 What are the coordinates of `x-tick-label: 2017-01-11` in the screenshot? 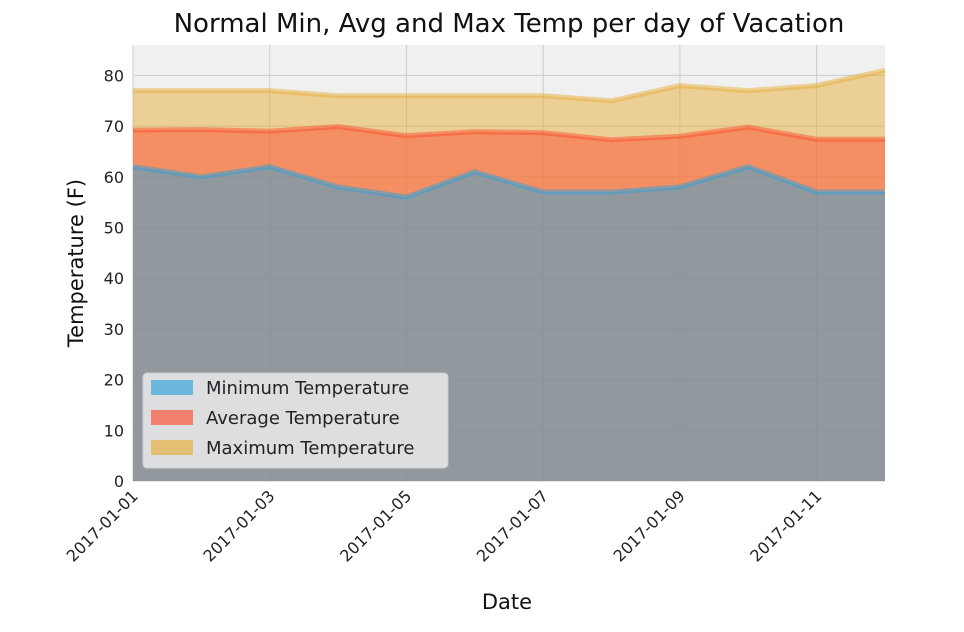 It's located at (785, 525).